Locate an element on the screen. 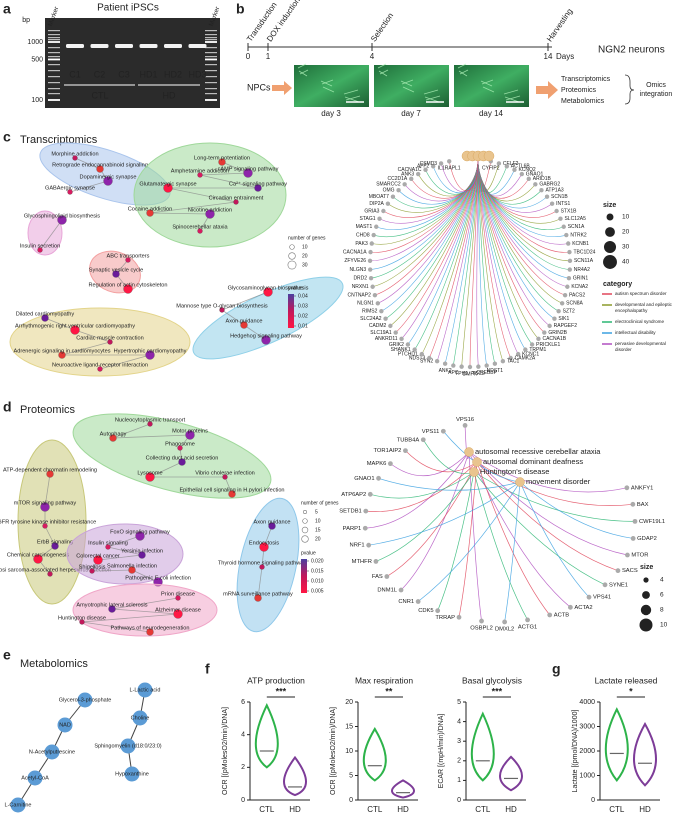  term-label: FoxO signaling pathway is located at coordinates (140, 532).